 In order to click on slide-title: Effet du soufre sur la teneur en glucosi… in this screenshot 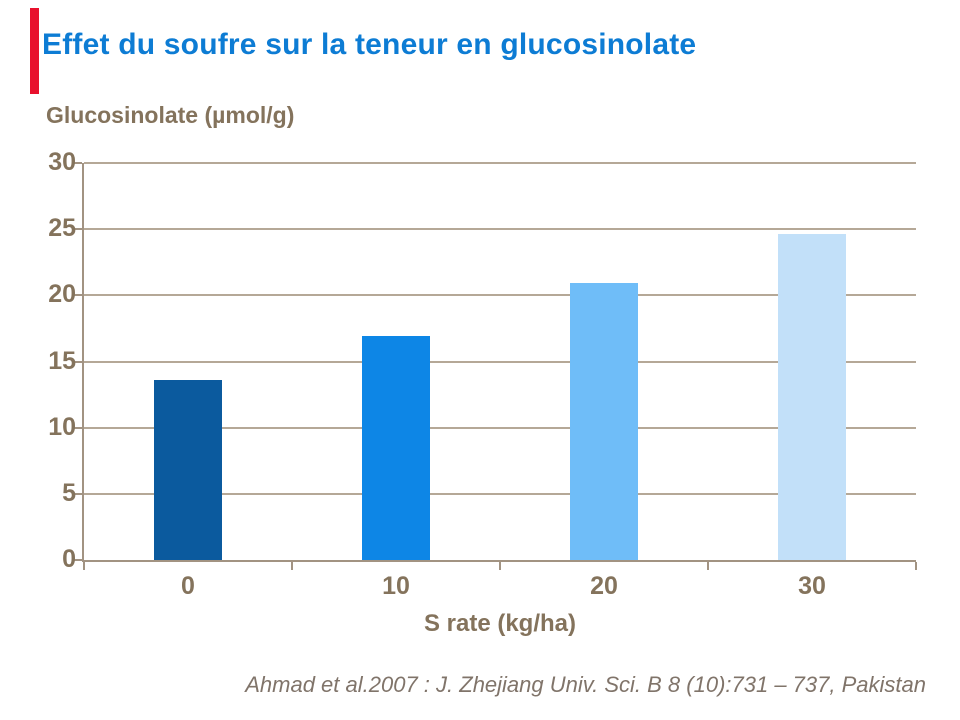, I will do `click(369, 44)`.